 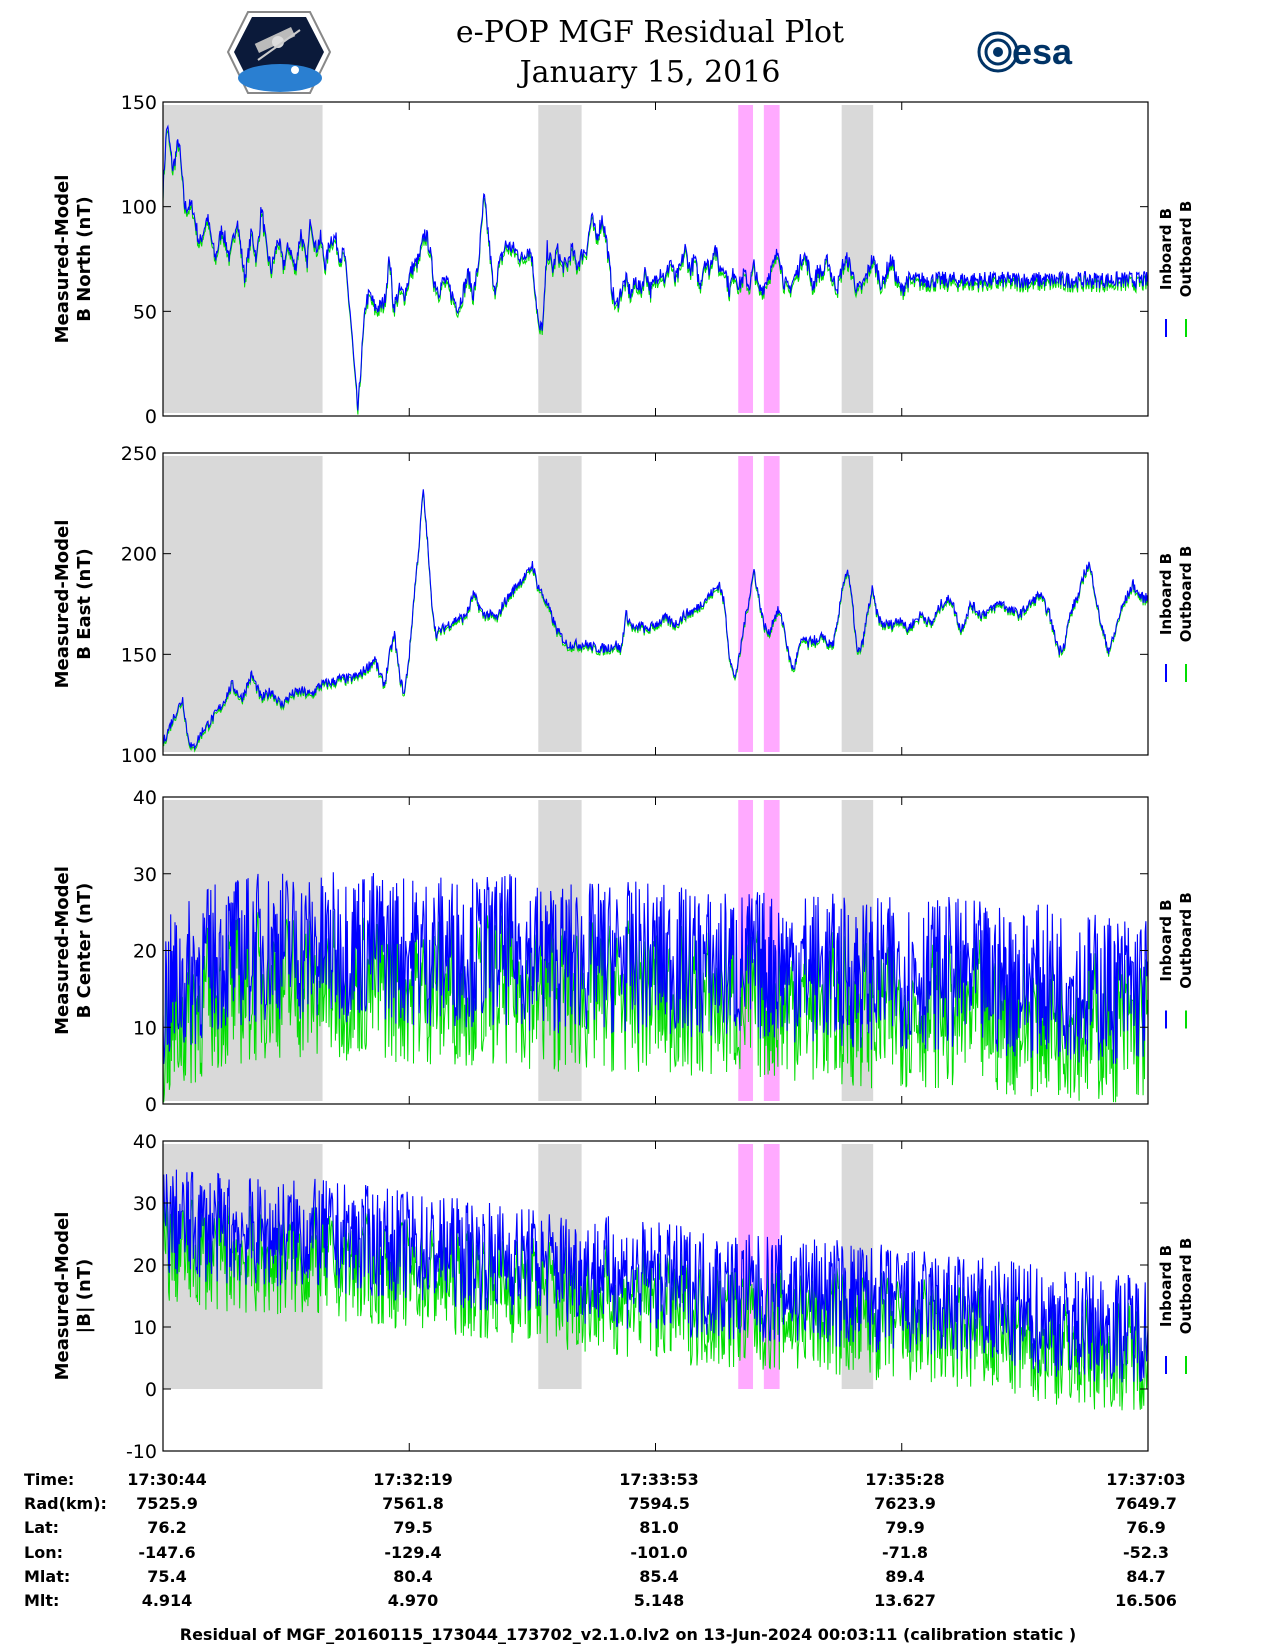 I want to click on eph-value: 16.506, so click(x=1146, y=1600).